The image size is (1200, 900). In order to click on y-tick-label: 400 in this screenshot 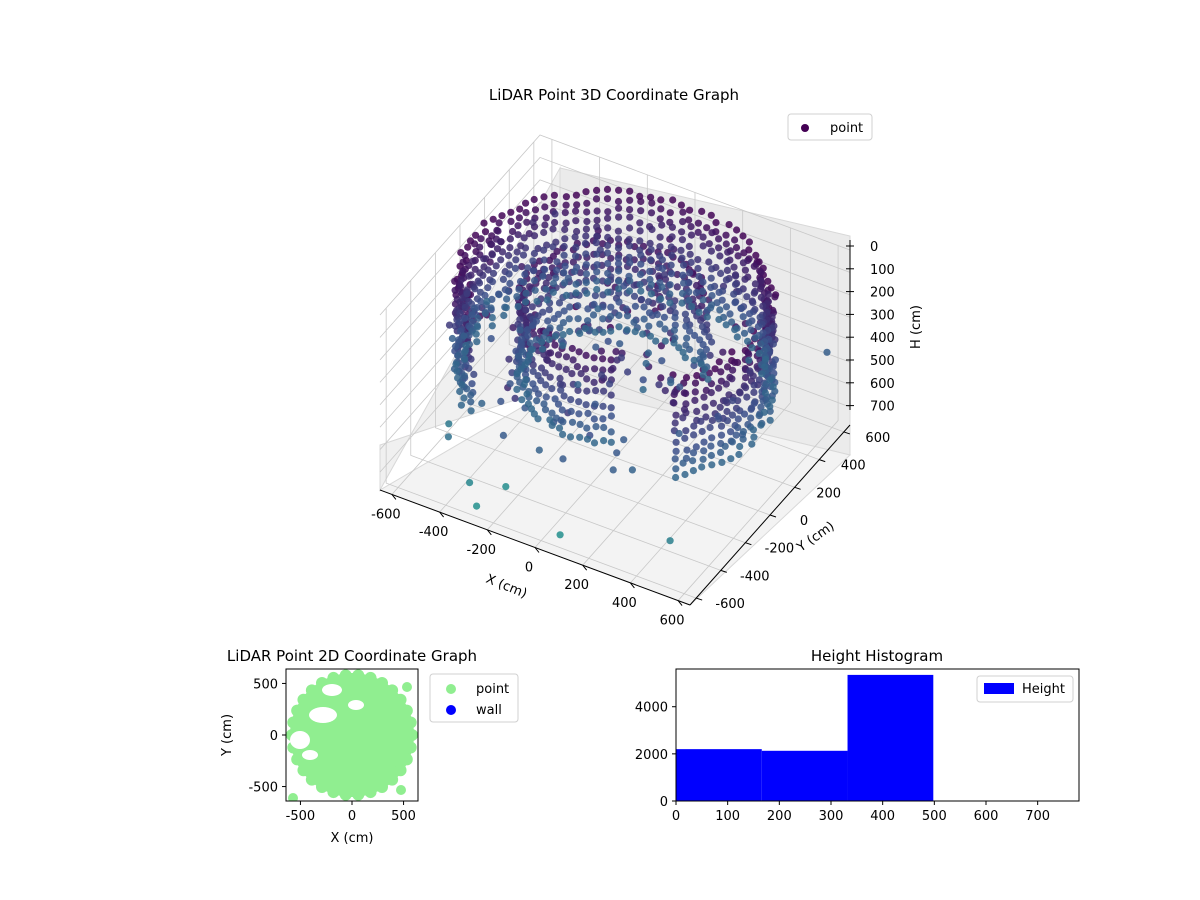, I will do `click(853, 466)`.